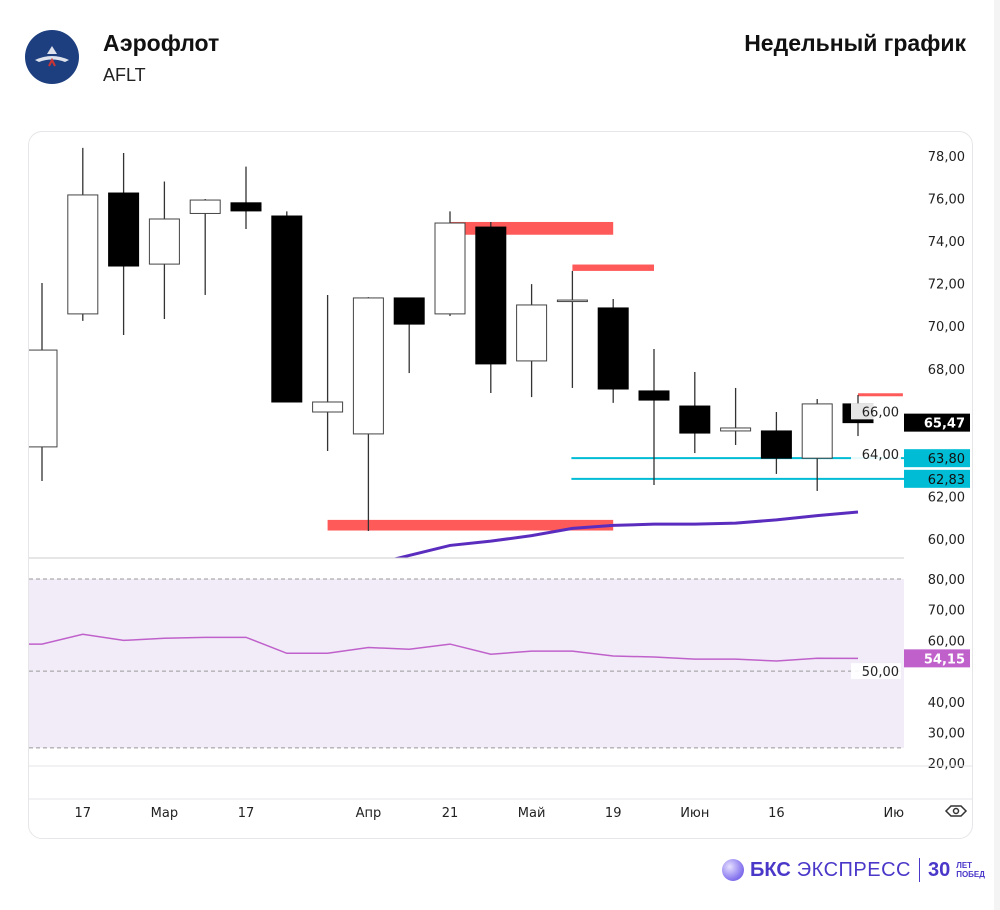 This screenshot has height=910, width=1000. What do you see at coordinates (880, 455) in the screenshot?
I see `price-tick-label: 64,00` at bounding box center [880, 455].